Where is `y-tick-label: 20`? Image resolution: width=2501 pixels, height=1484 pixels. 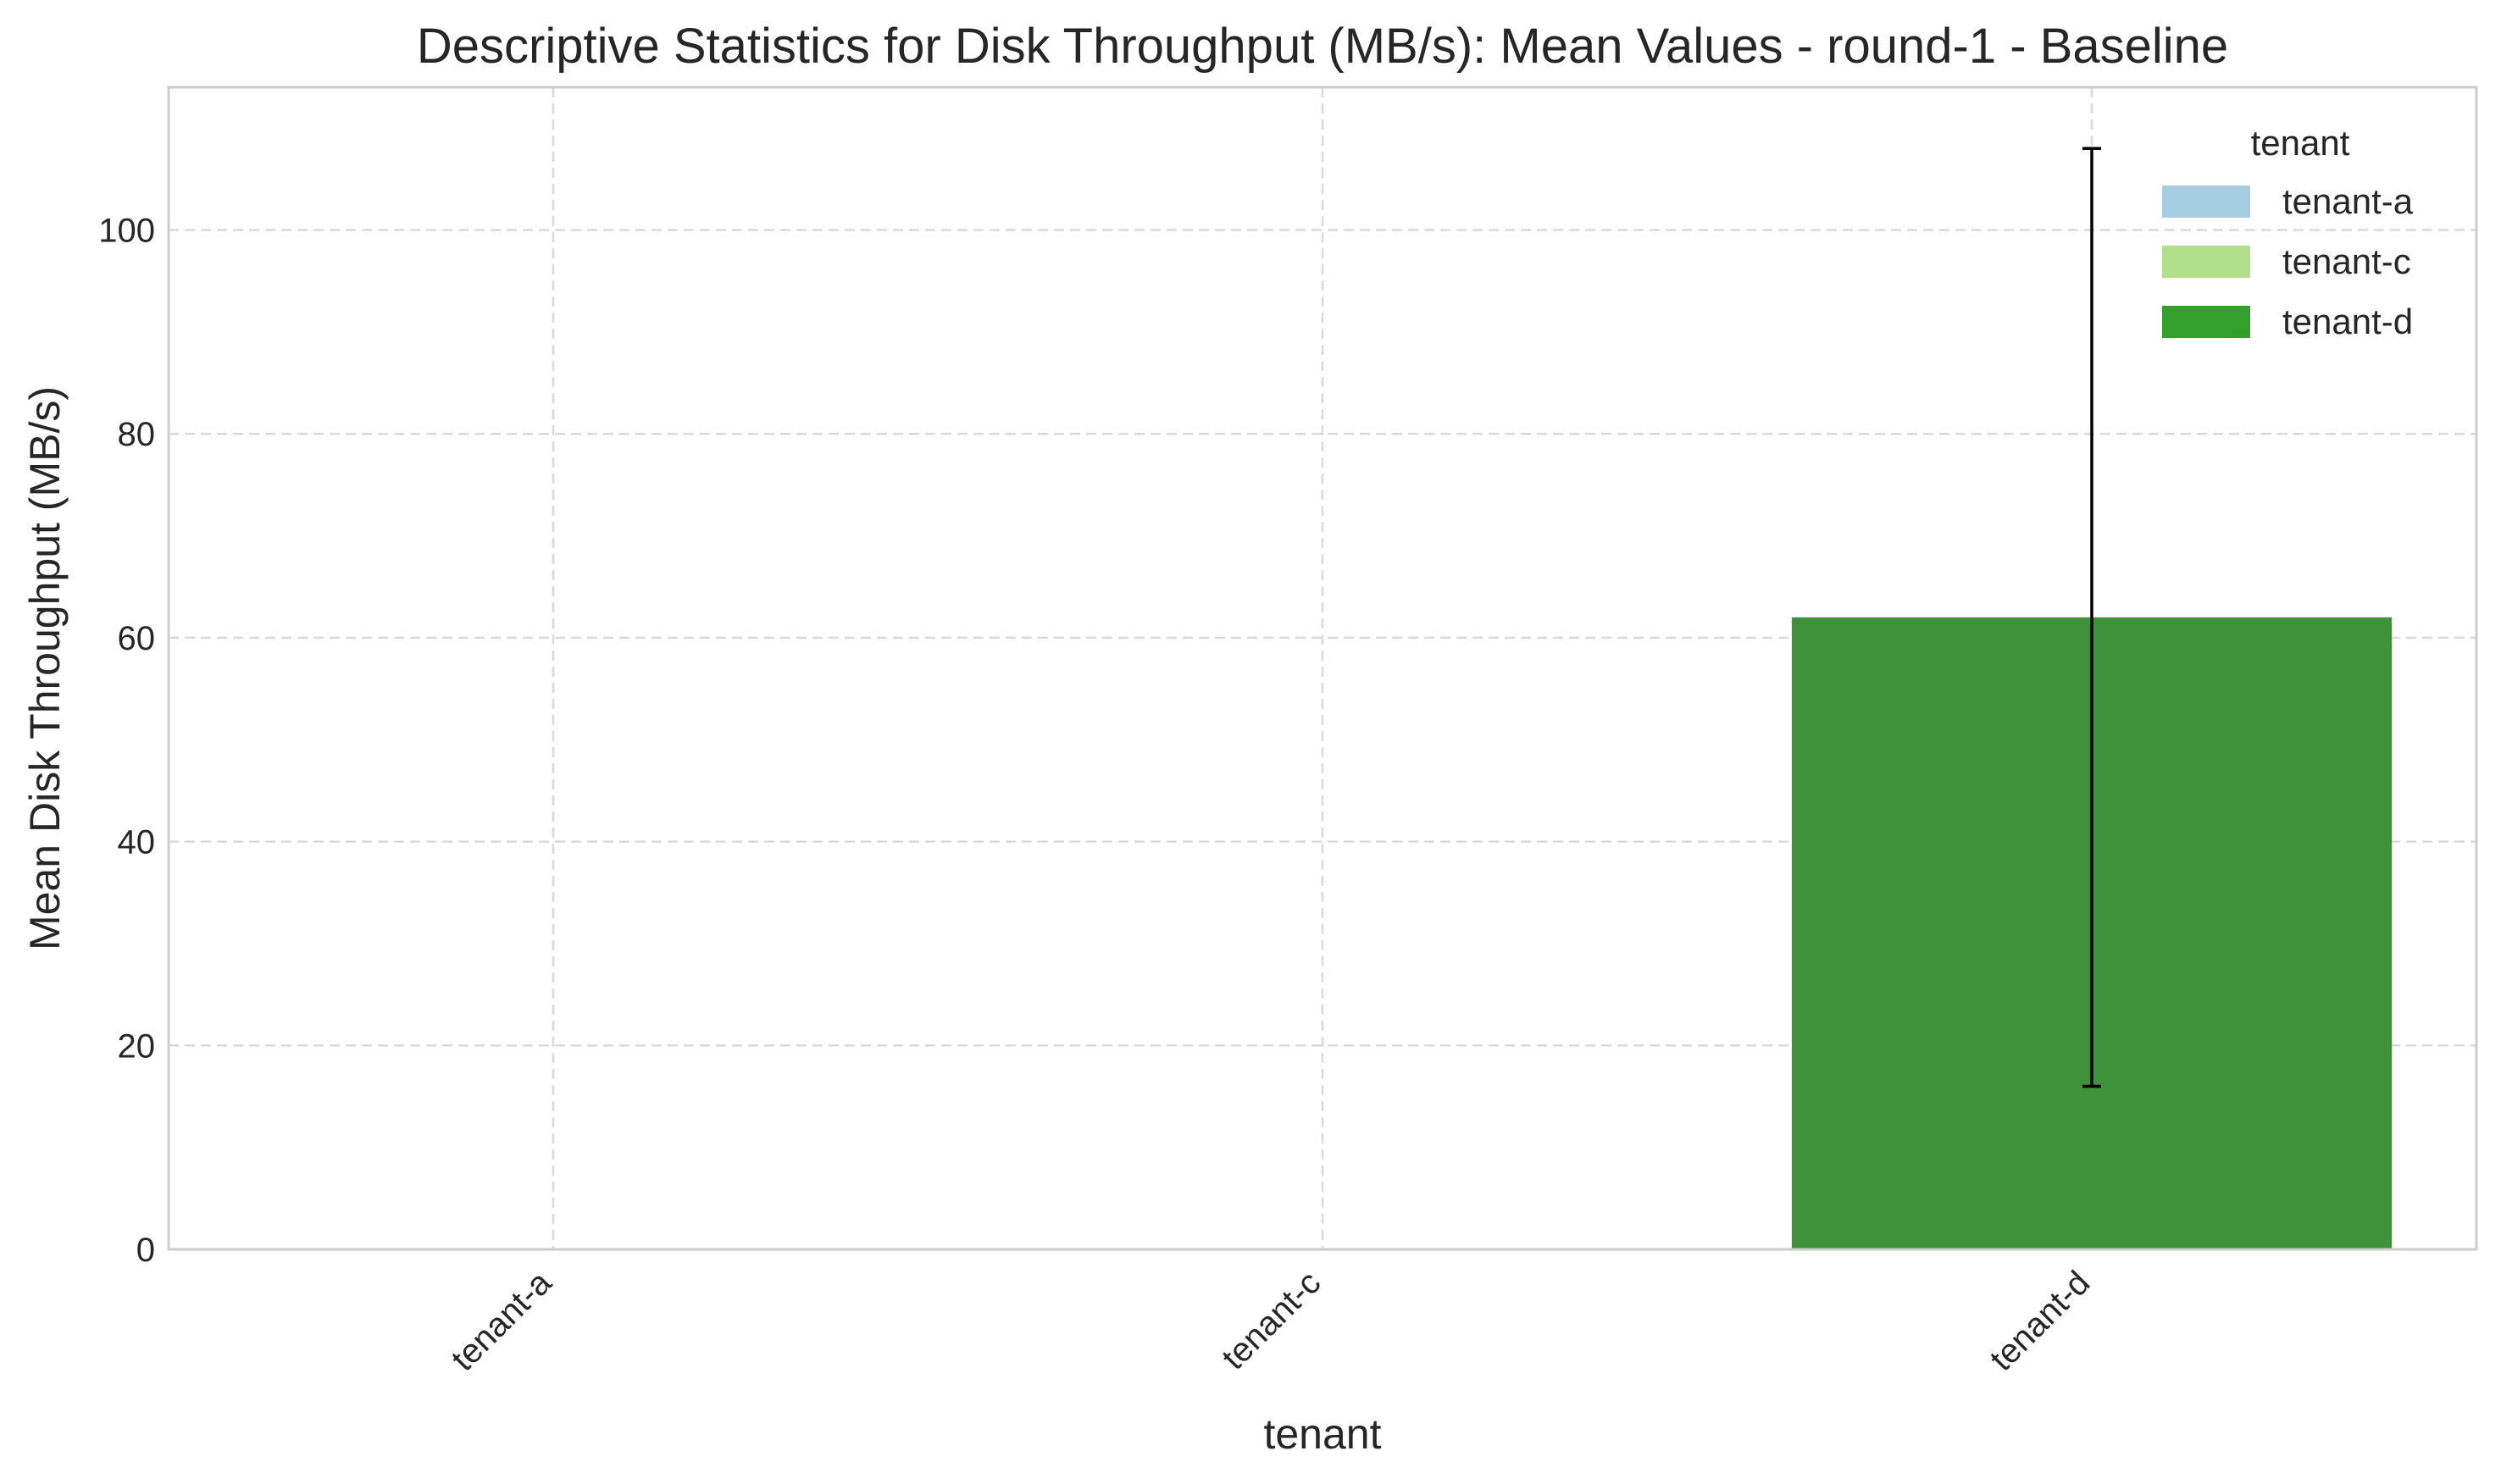
y-tick-label: 20 is located at coordinates (137, 1046).